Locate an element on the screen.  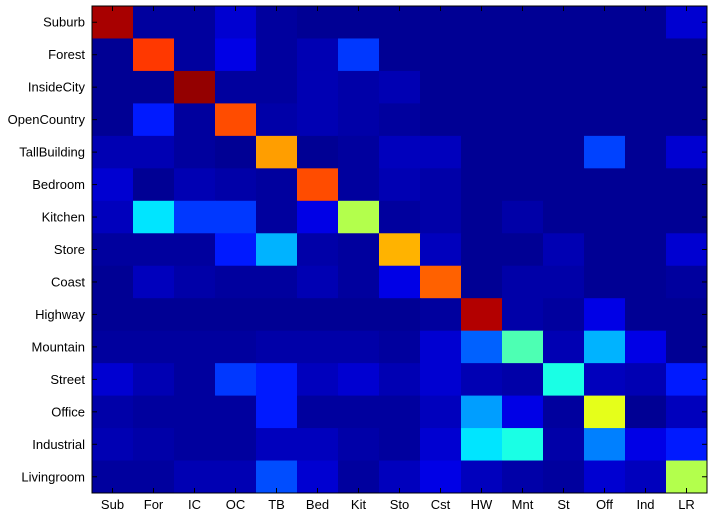
x-tick-label: Sto is located at coordinates (400, 504).